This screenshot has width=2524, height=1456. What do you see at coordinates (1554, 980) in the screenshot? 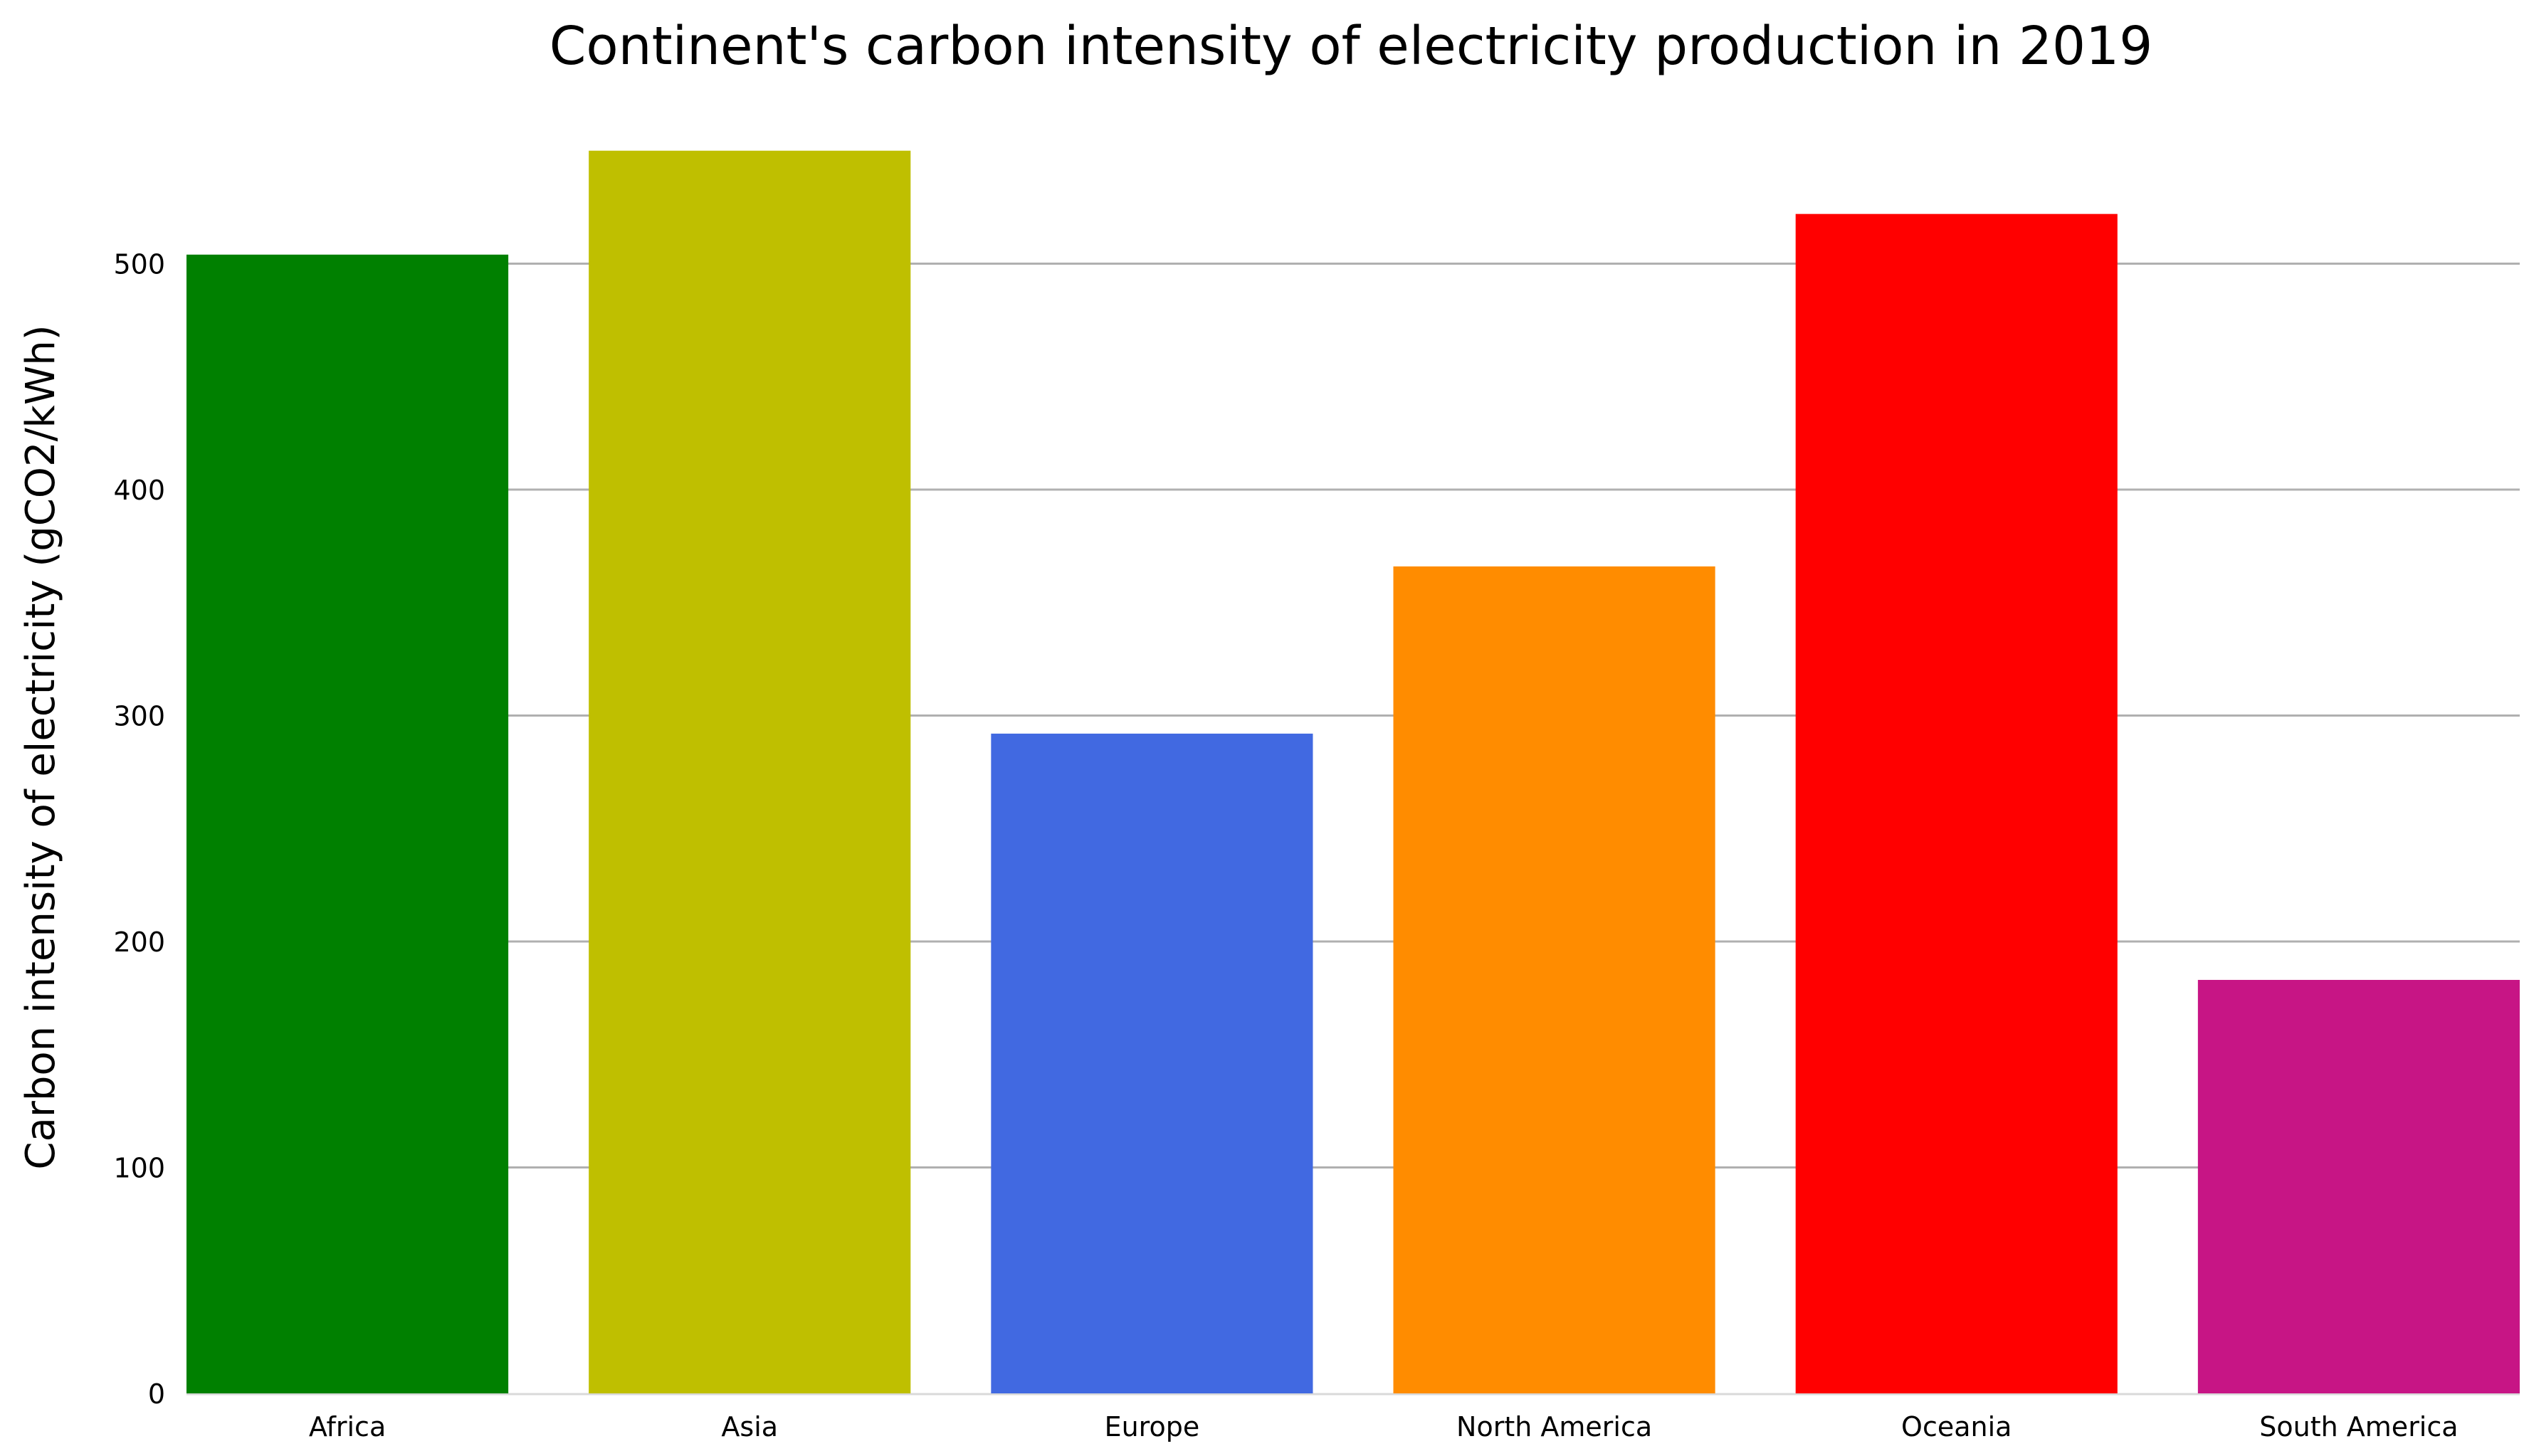
I see `bar-north-america` at bounding box center [1554, 980].